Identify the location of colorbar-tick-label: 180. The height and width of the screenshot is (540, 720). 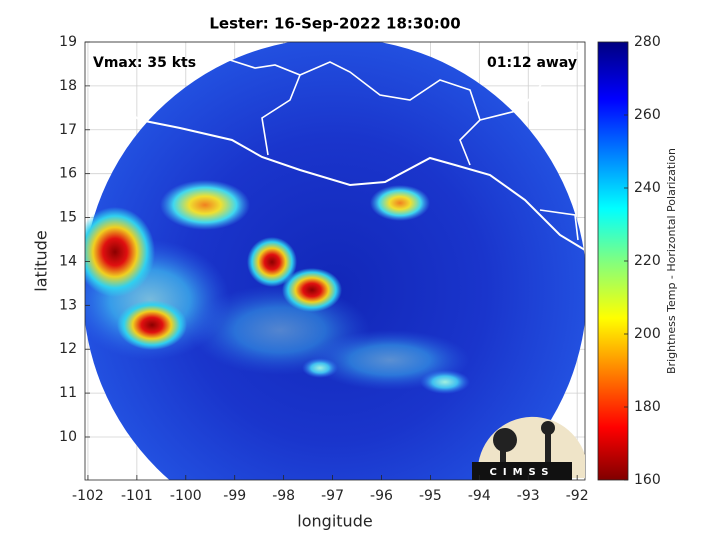
(647, 407).